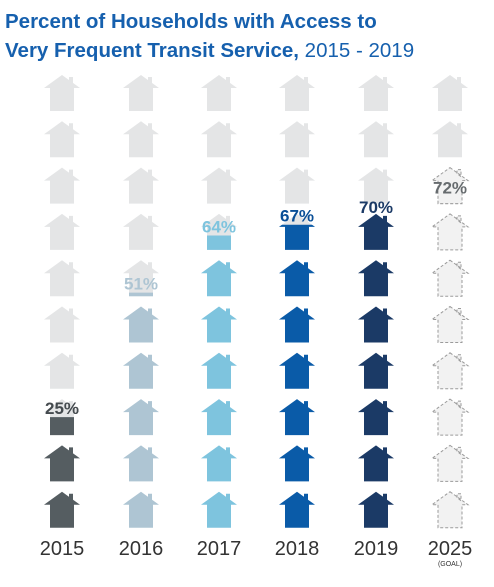 Image resolution: width=494 pixels, height=587 pixels. What do you see at coordinates (376, 549) in the screenshot?
I see `year-label-2019: 2019` at bounding box center [376, 549].